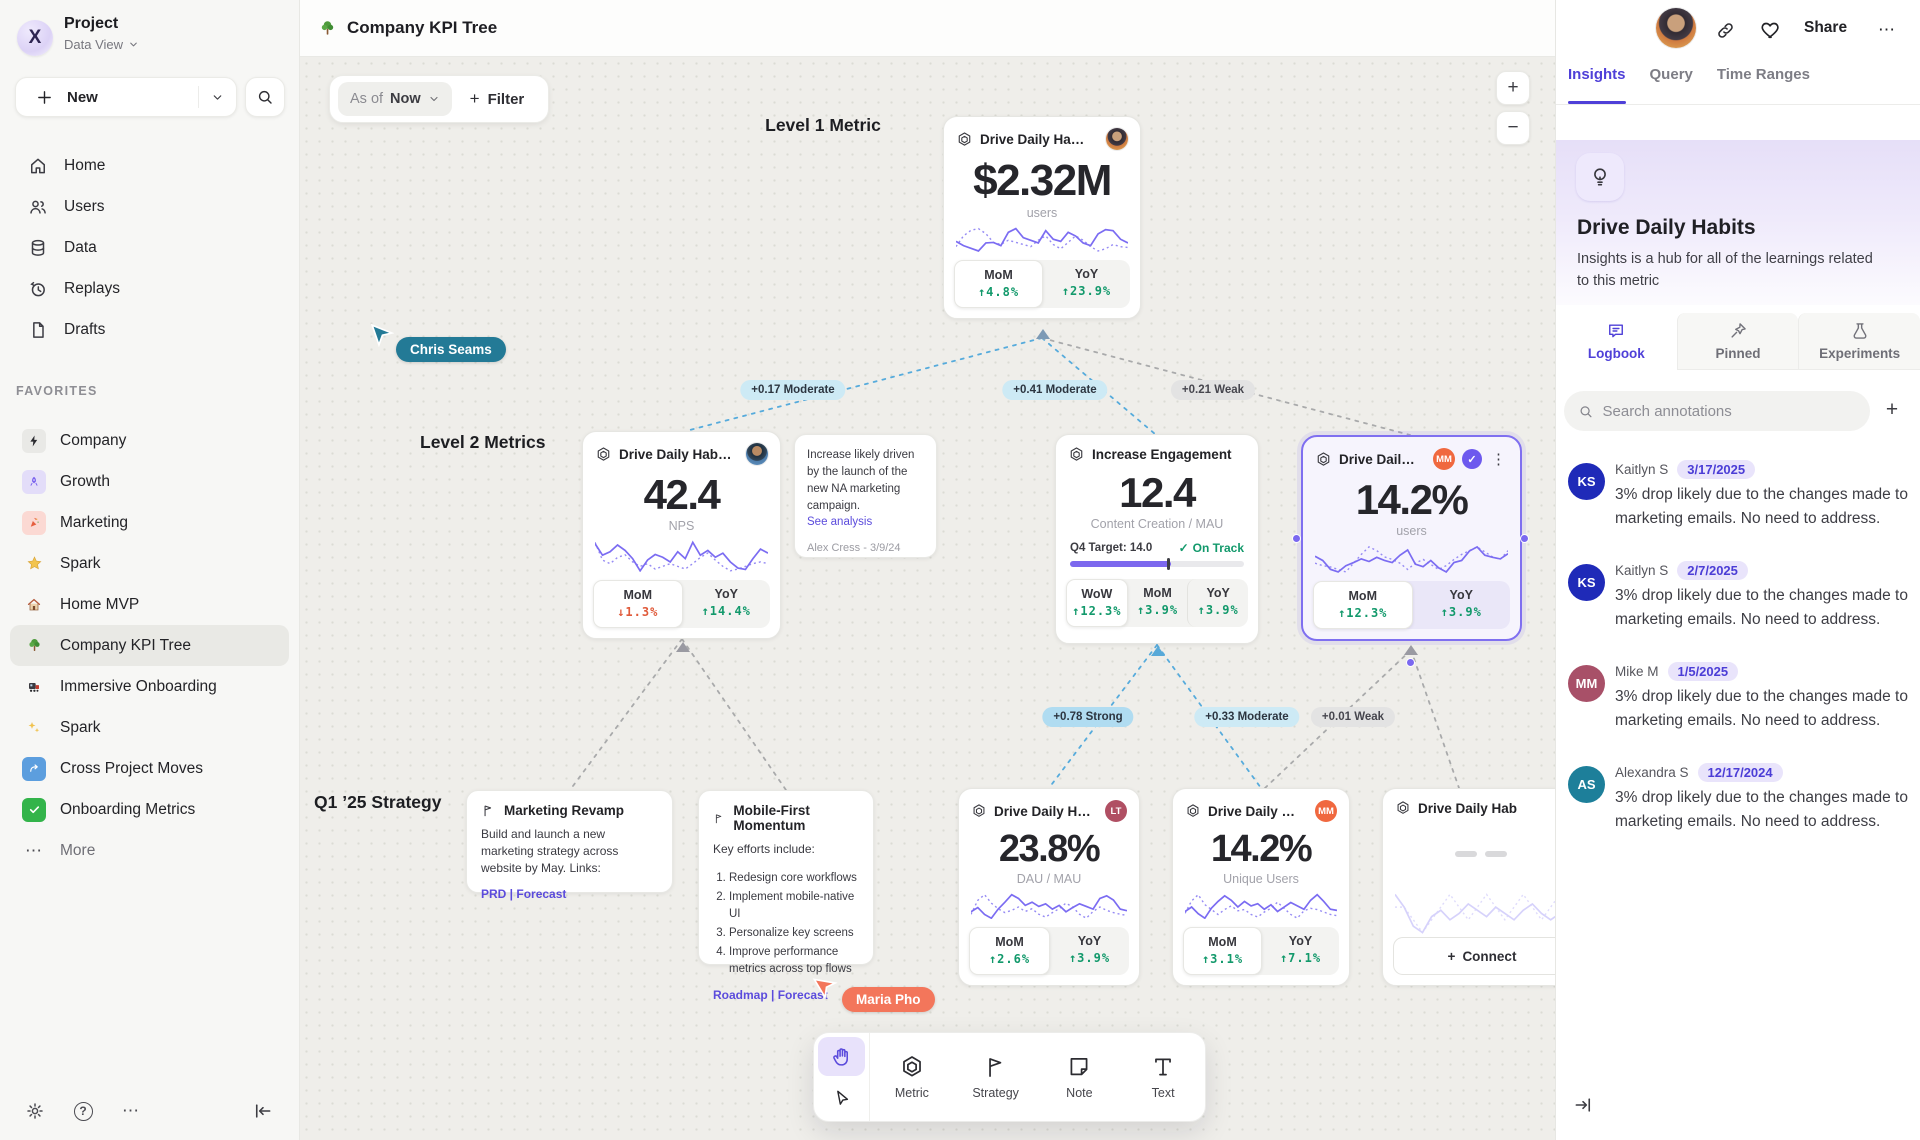 The image size is (1920, 1140). What do you see at coordinates (1712, 570) in the screenshot?
I see `annotation-date-badge: 2/7/2025` at bounding box center [1712, 570].